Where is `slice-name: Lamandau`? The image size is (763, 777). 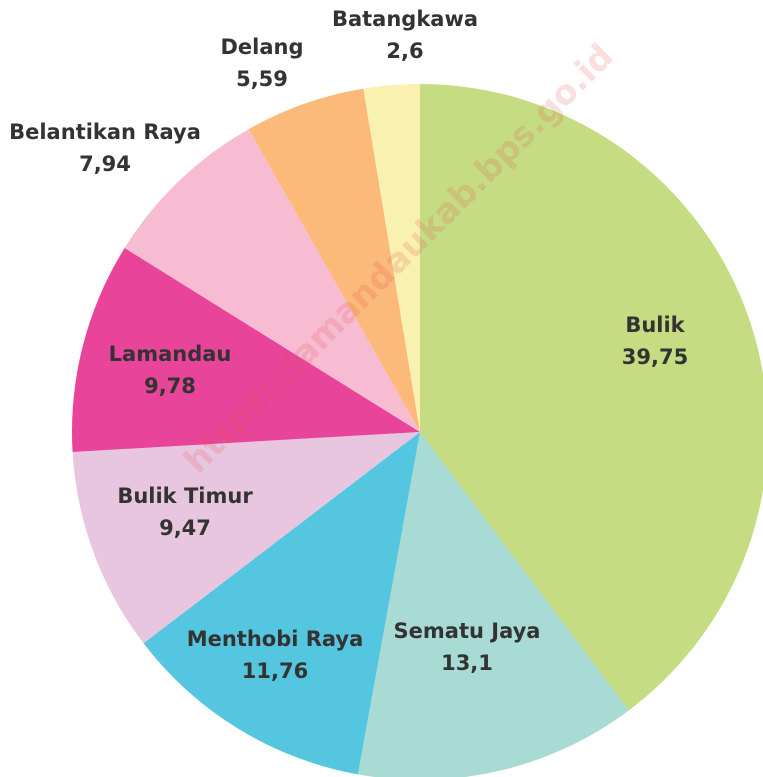 slice-name: Lamandau is located at coordinates (170, 354).